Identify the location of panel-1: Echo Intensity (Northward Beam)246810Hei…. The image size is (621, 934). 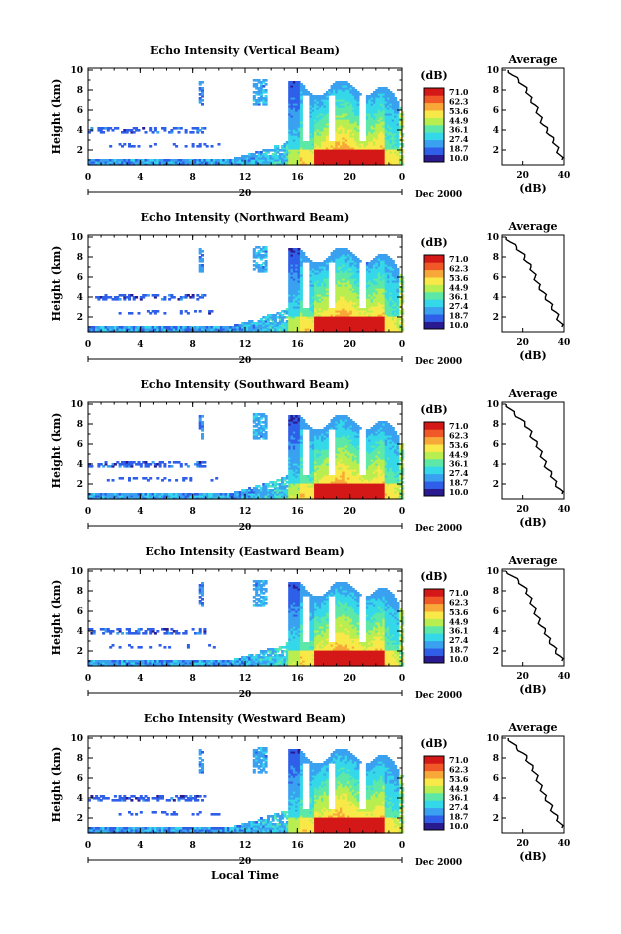
(310, 289).